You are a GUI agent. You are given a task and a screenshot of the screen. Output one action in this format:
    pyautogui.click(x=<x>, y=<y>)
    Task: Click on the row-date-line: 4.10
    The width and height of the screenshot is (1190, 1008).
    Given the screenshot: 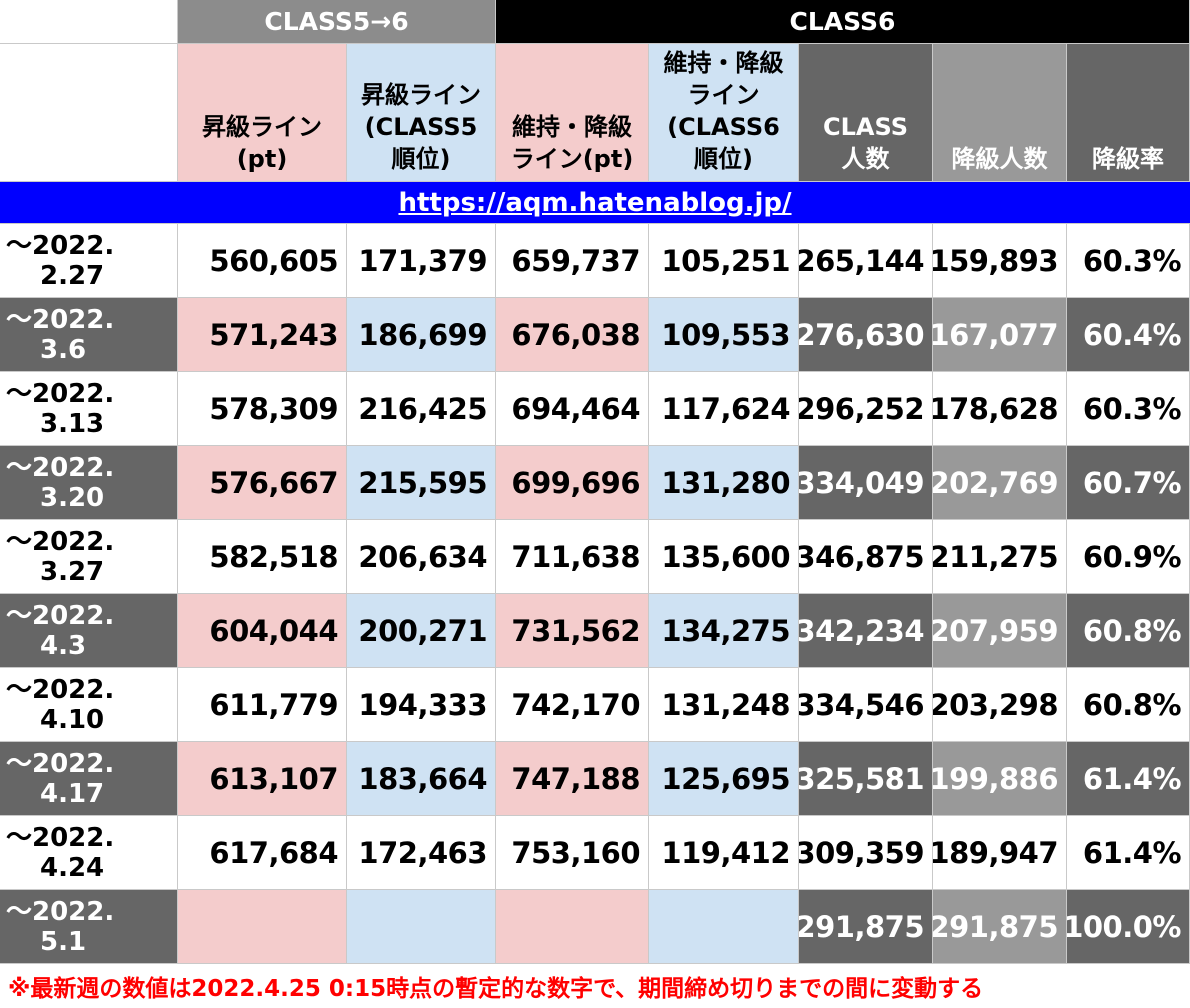 What is the action you would take?
    pyautogui.click(x=72, y=719)
    